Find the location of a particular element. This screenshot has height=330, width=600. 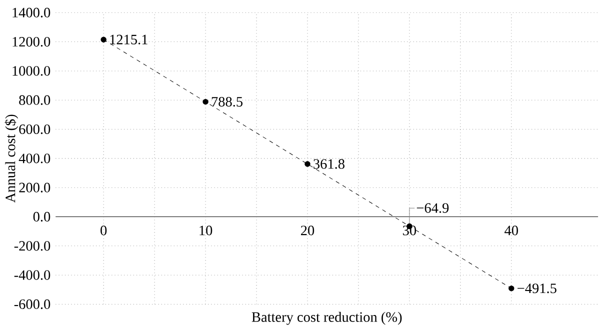

x-tick-label: 20 is located at coordinates (307, 231).